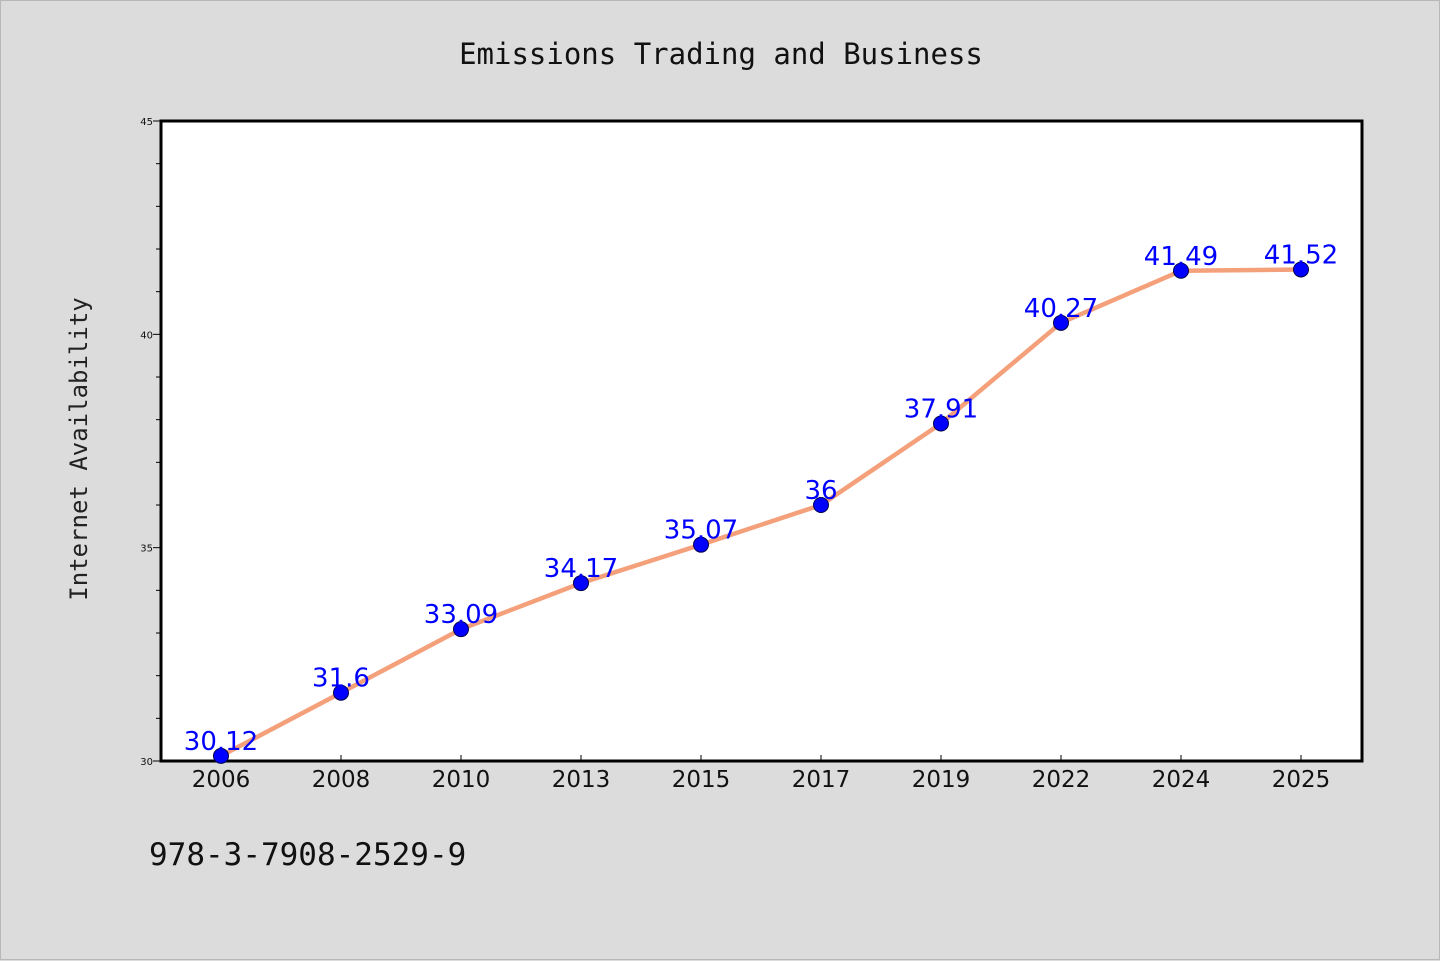  I want to click on x-tick-label: 2017, so click(821, 780).